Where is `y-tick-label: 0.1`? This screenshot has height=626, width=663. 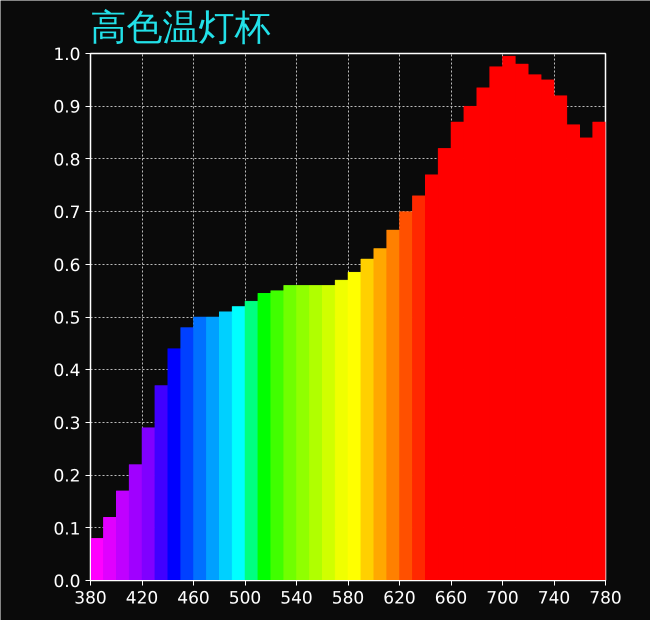
y-tick-label: 0.1 is located at coordinates (67, 529).